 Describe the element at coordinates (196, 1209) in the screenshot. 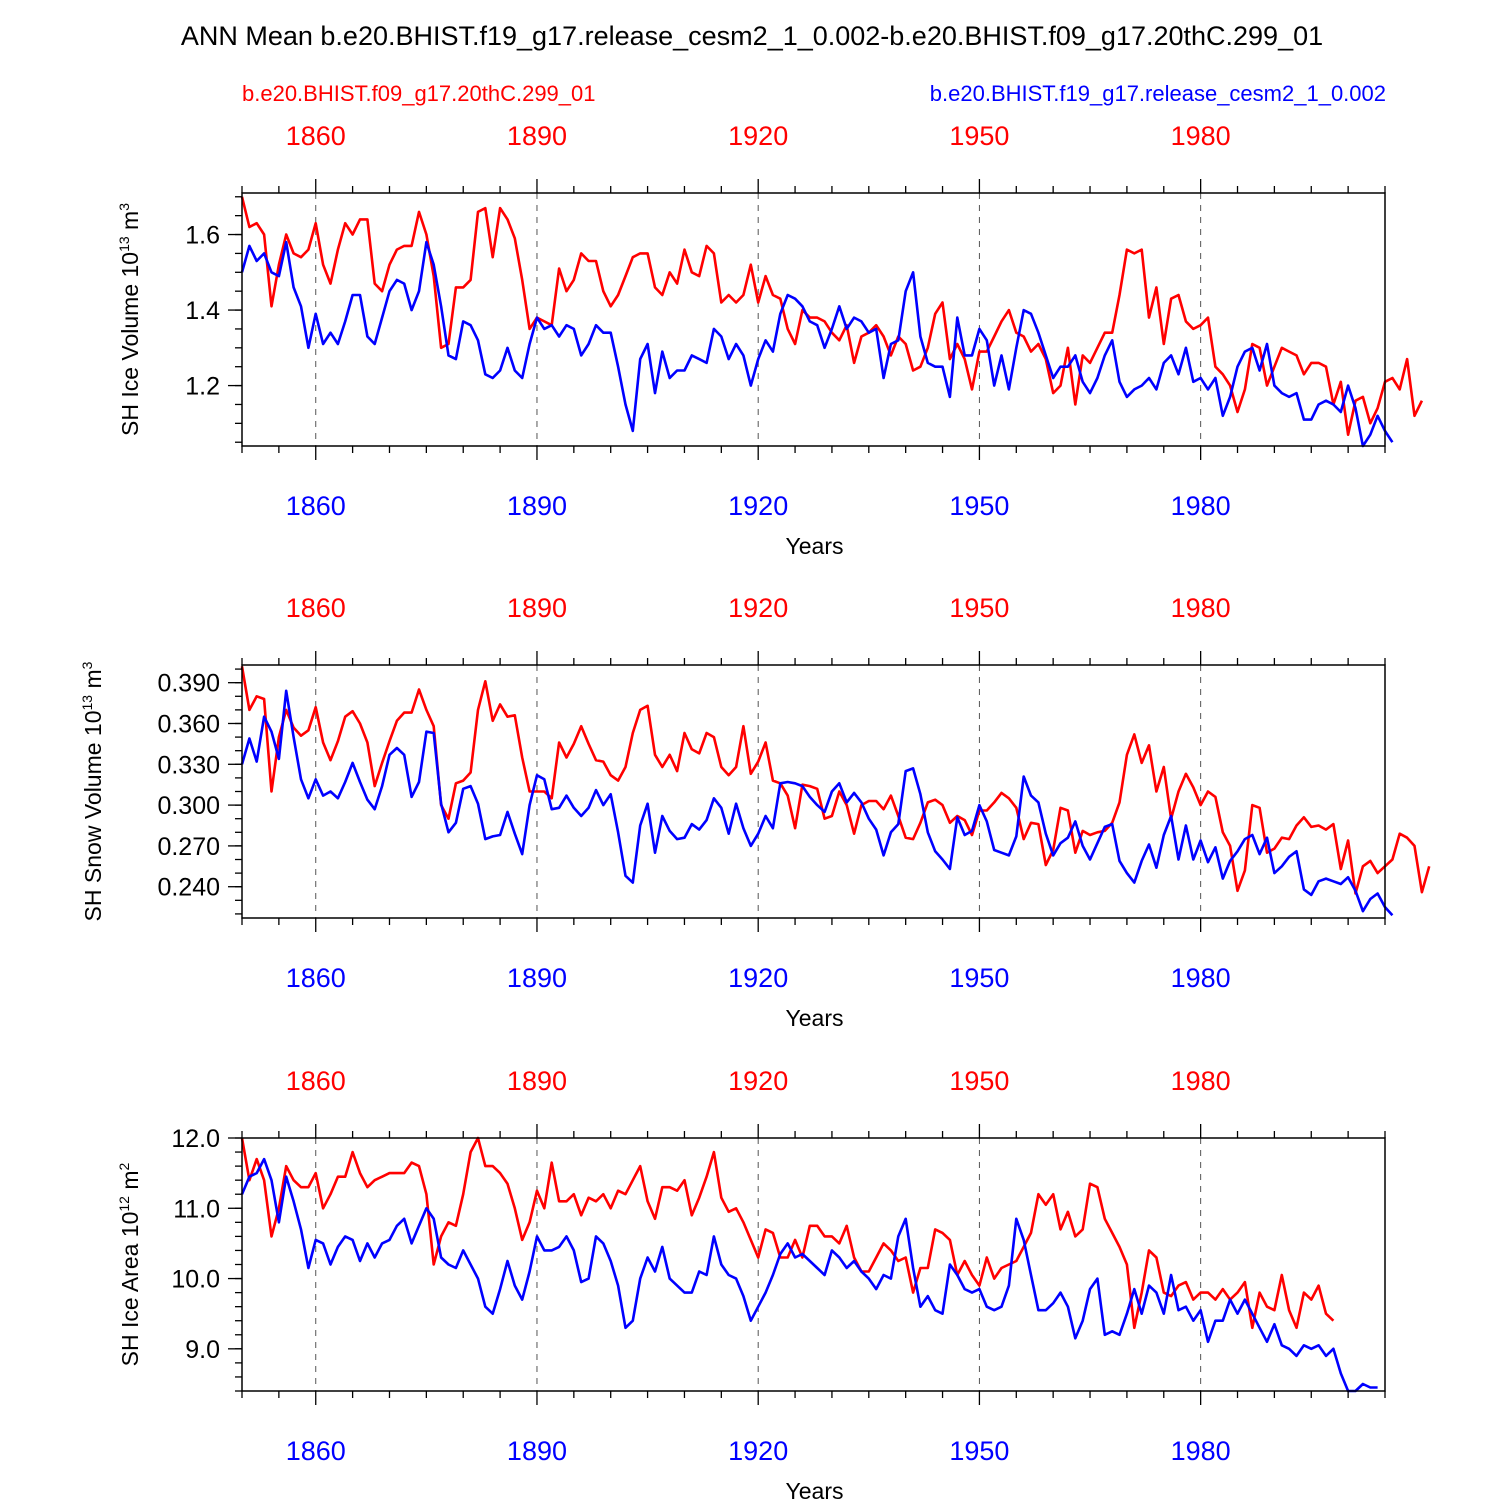

I see `y-tick-label: 11.0` at that location.